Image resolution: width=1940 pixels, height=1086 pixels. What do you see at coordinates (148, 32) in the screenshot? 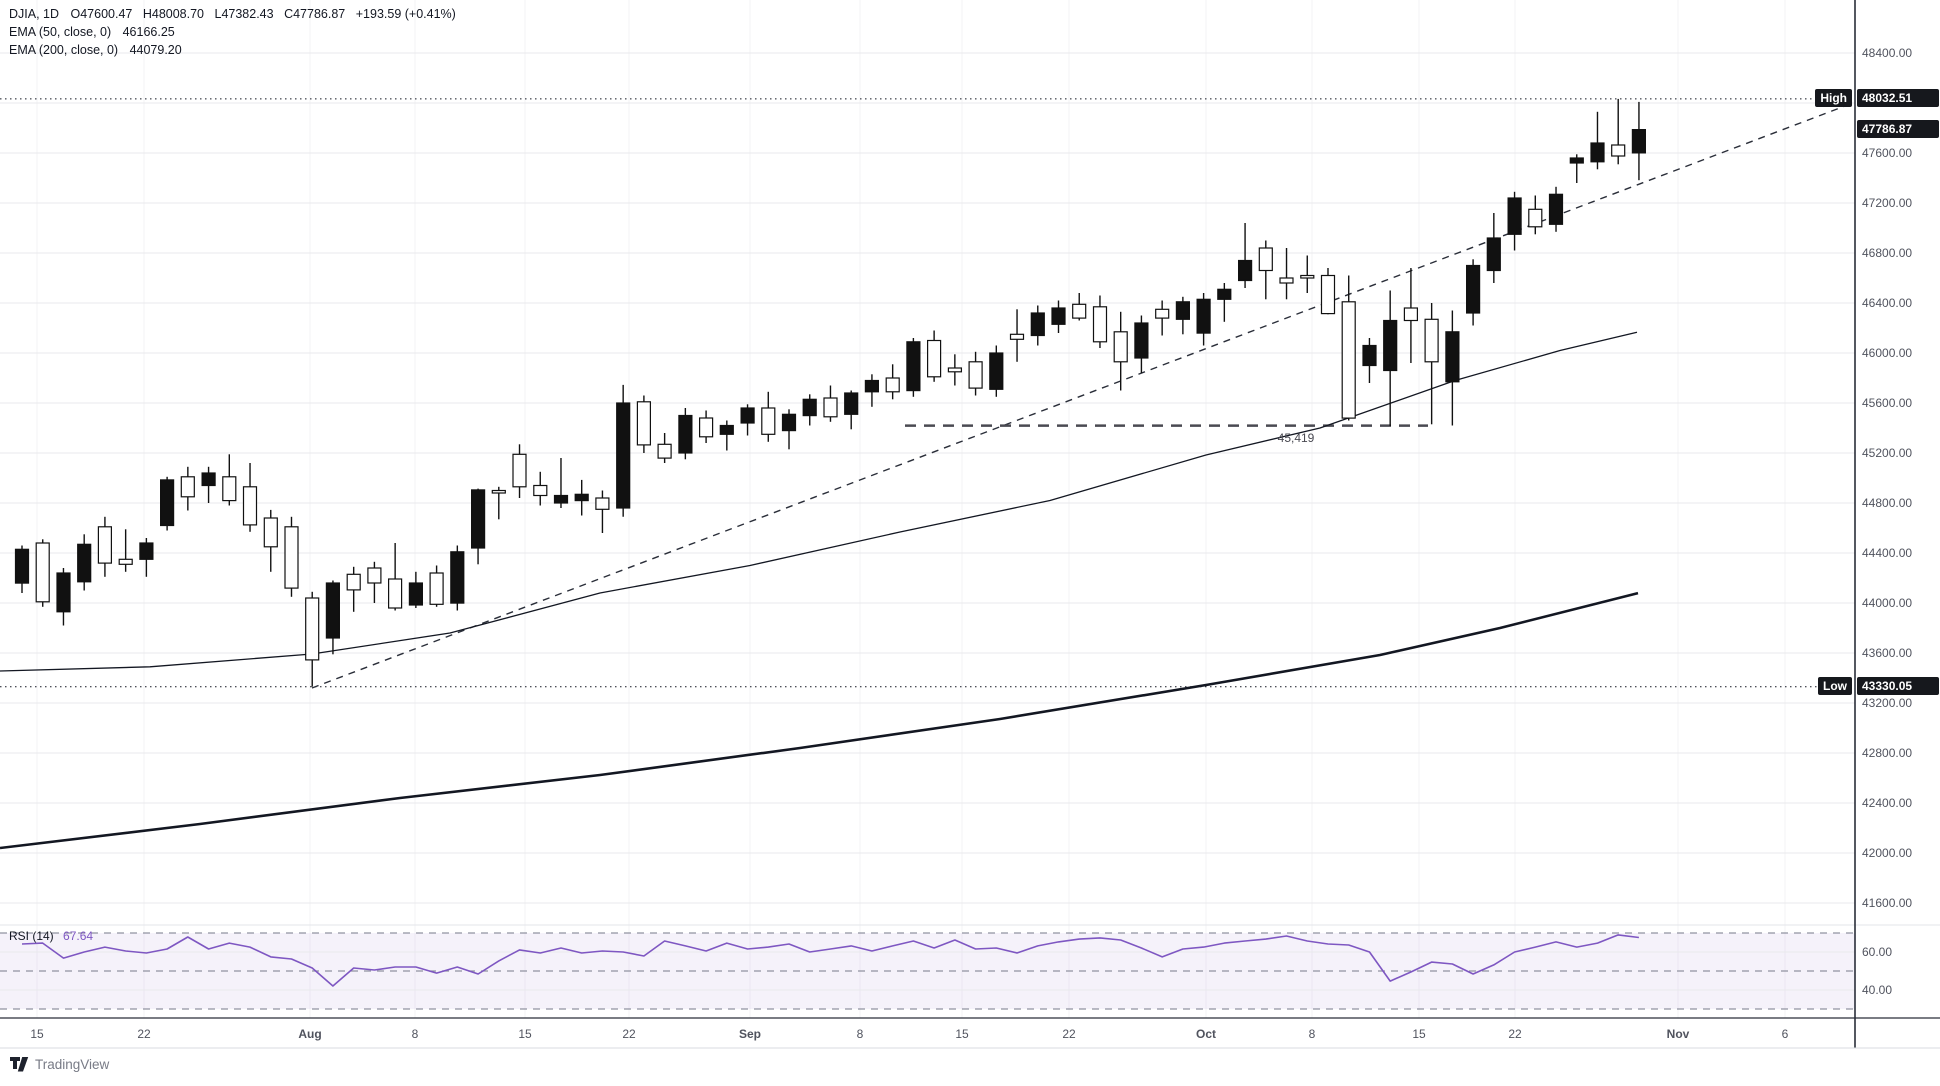
I see `ema50-value: 46166.25` at bounding box center [148, 32].